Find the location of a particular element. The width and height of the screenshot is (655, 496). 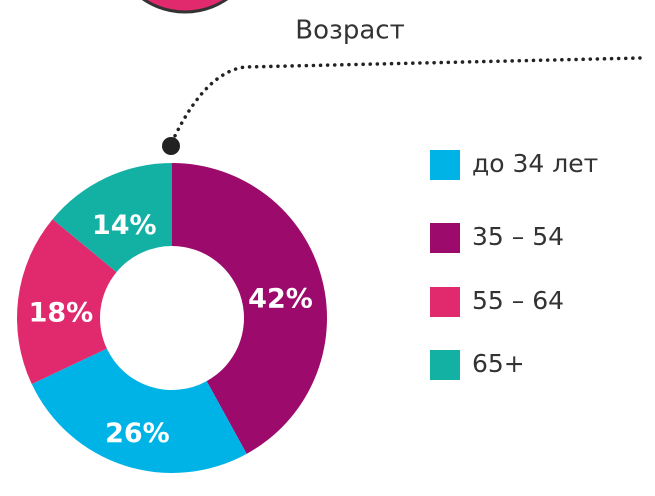

legend-label: 55 – 64 is located at coordinates (518, 300).